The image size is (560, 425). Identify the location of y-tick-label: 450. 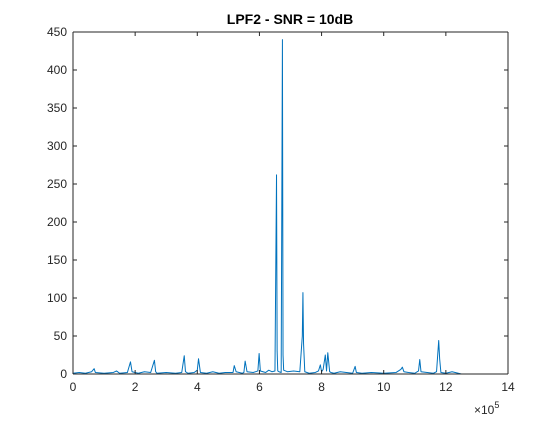
(57, 32).